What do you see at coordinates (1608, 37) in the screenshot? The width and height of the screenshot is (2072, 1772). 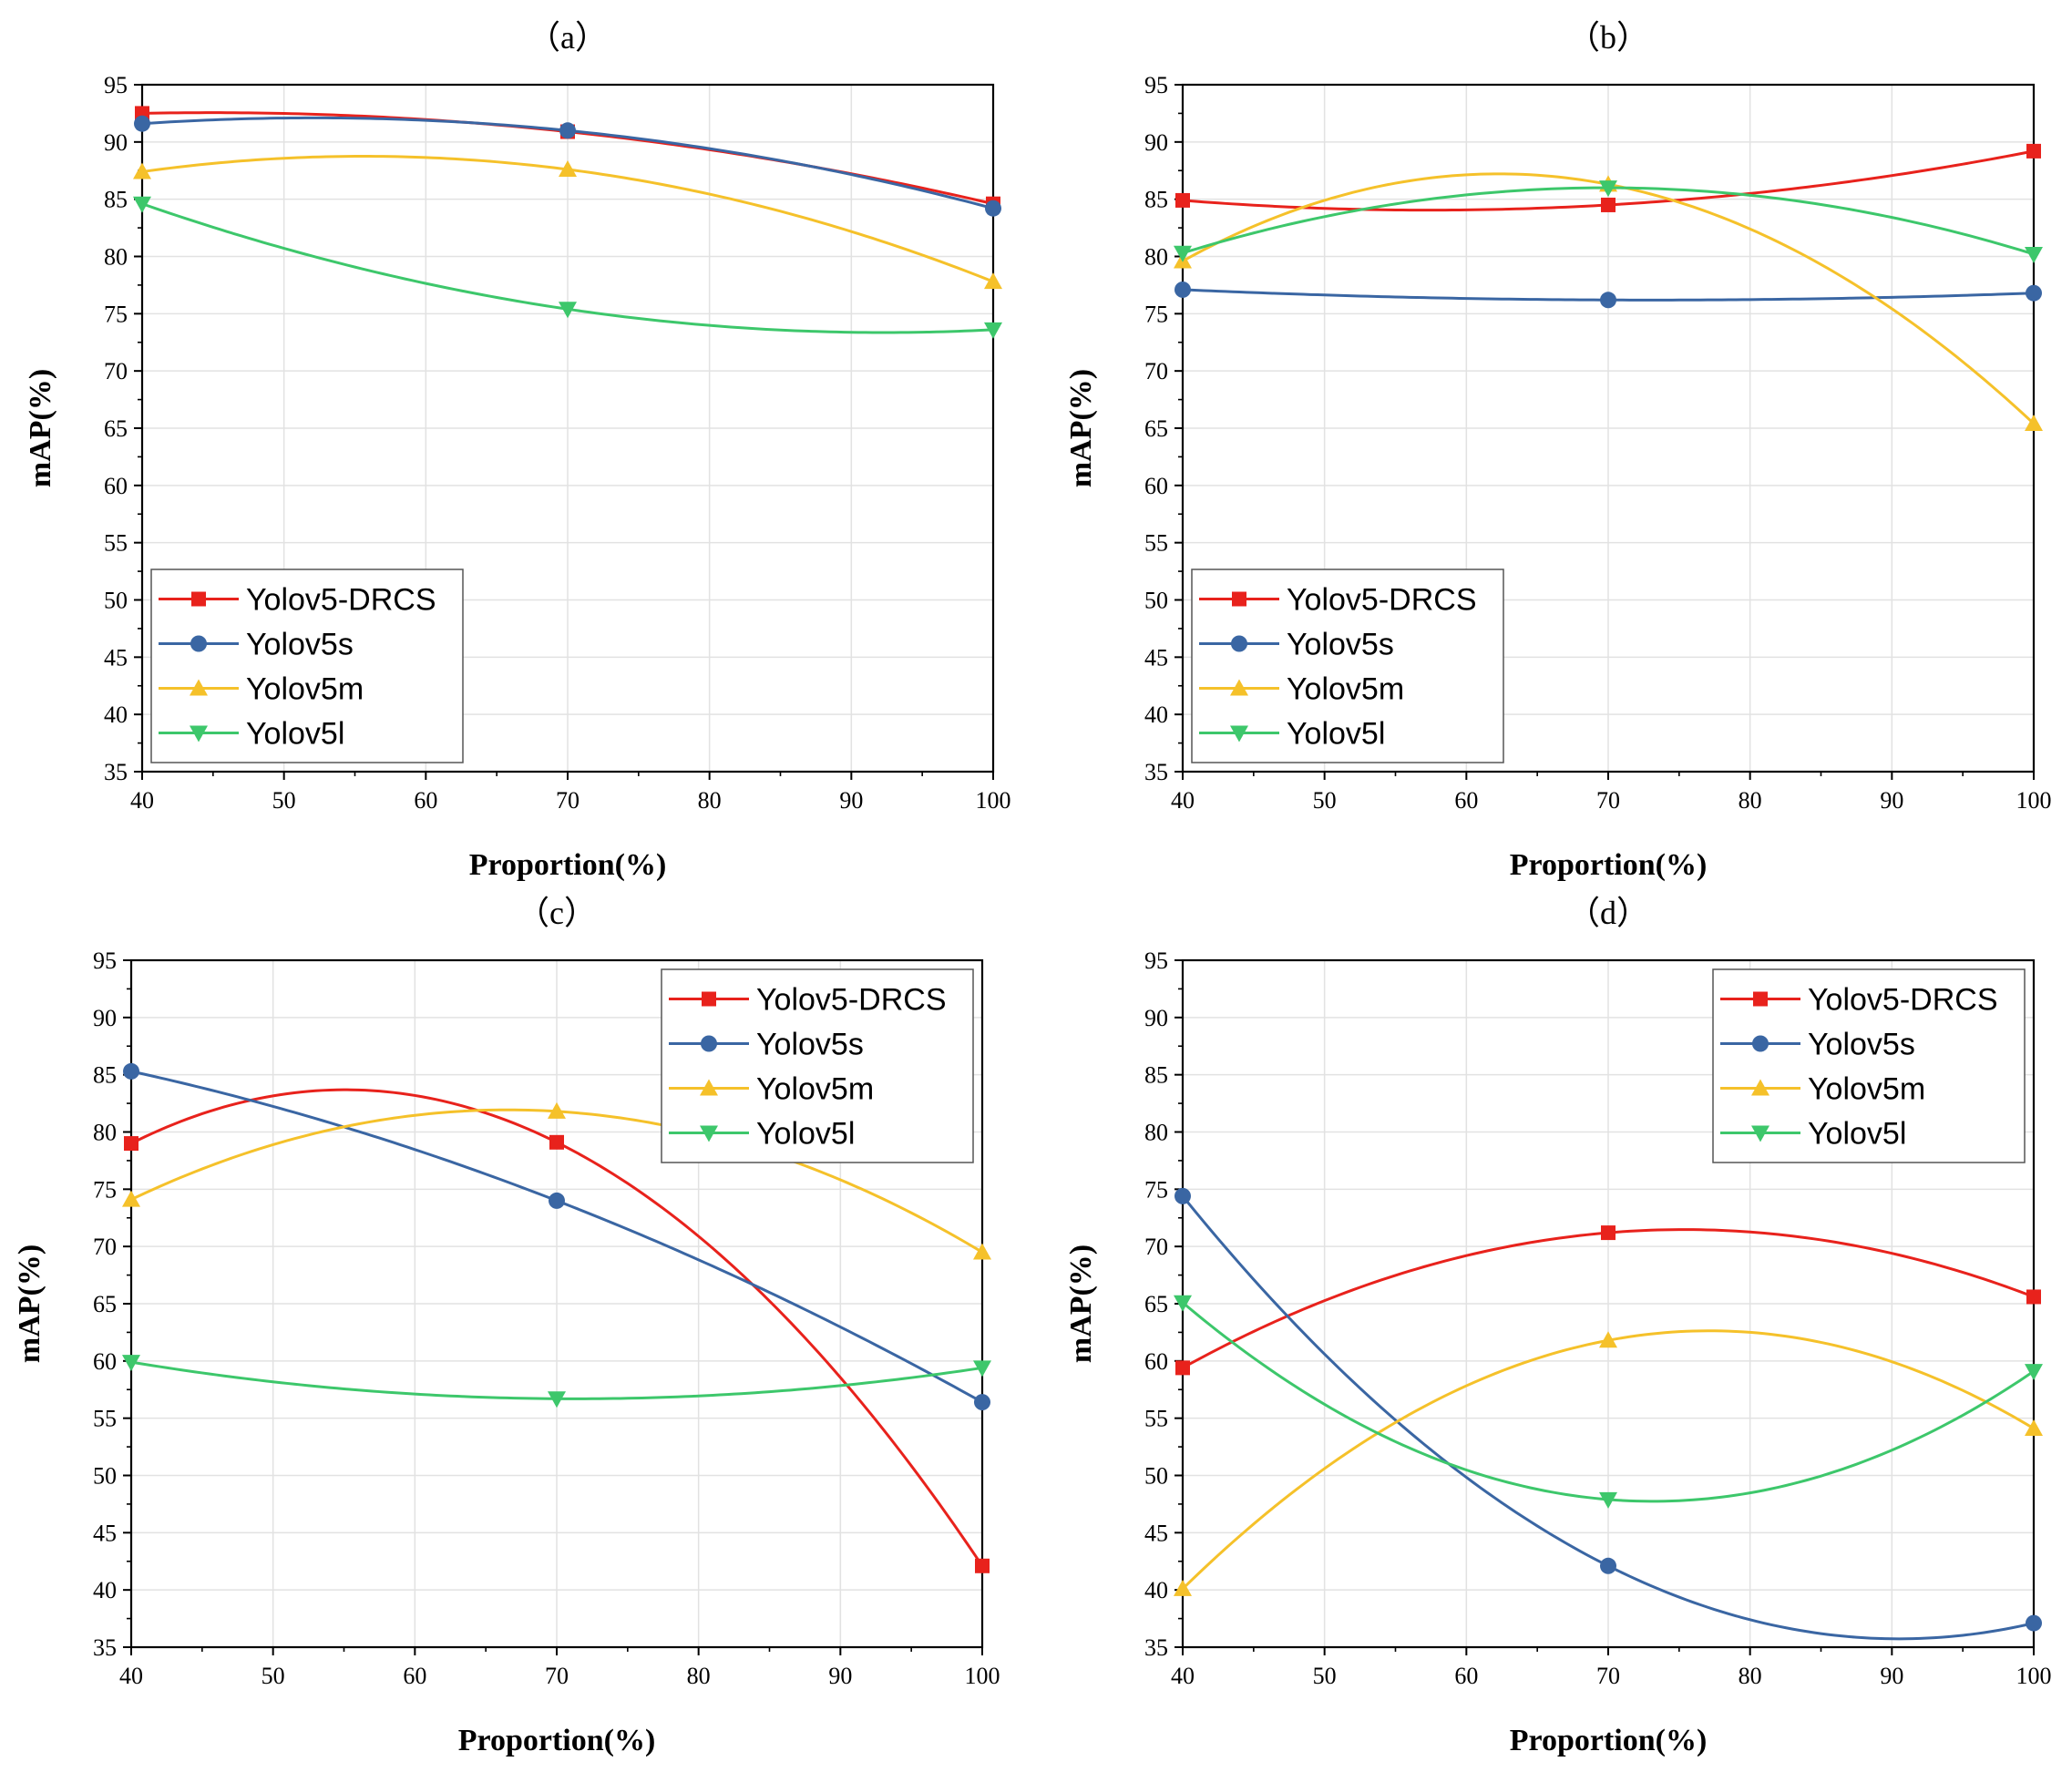 I see `panel-title: （b）` at bounding box center [1608, 37].